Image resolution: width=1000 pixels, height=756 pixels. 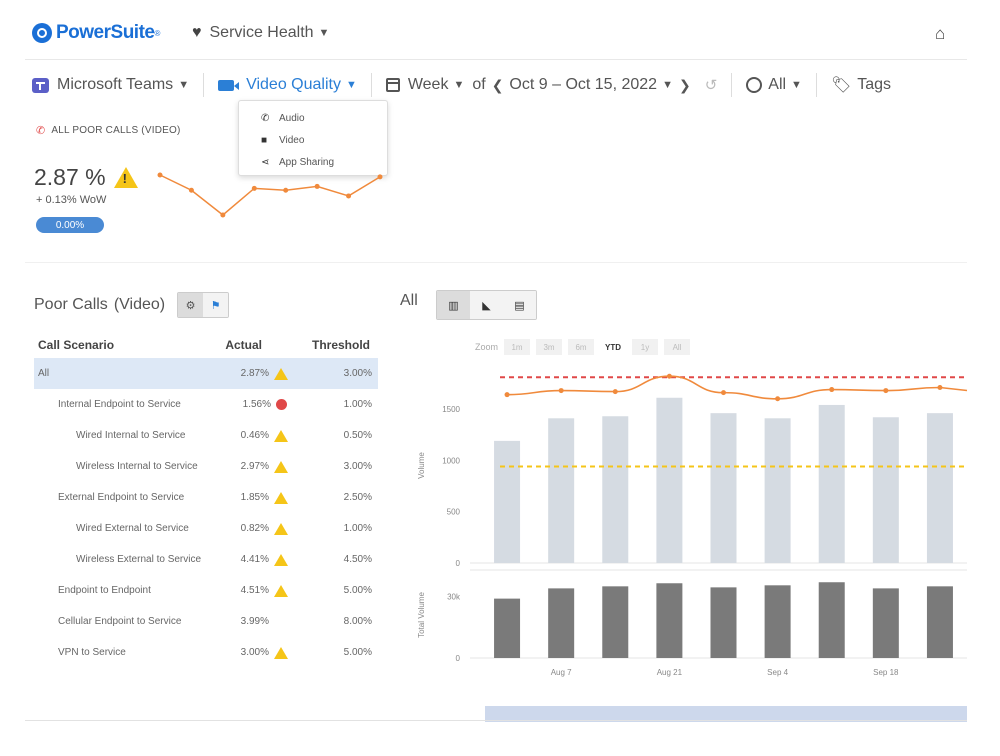 What do you see at coordinates (206, 652) in the screenshot?
I see `table-row: VPN to Service 3.00% 5.00%` at bounding box center [206, 652].